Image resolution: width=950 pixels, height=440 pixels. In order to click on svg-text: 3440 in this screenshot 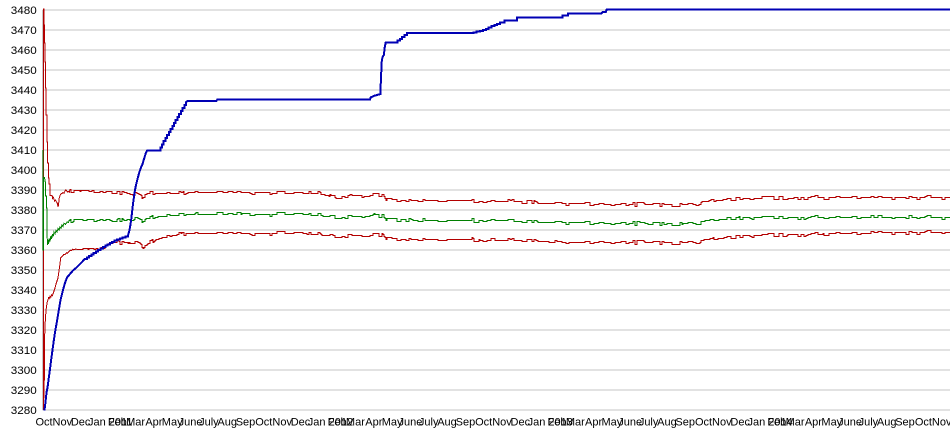, I will do `click(24, 91)`.